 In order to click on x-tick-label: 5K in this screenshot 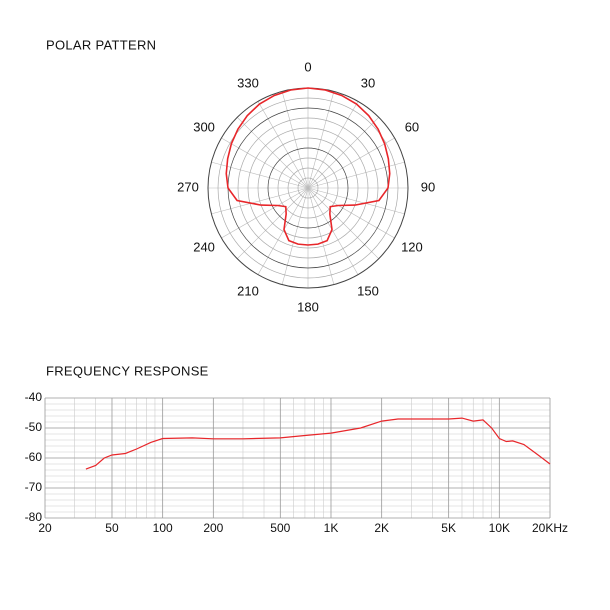, I will do `click(448, 528)`.